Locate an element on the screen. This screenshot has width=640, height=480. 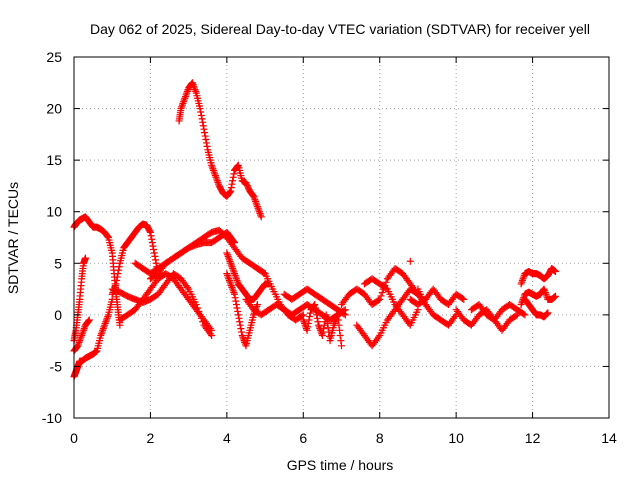
series-arc-early-rise is located at coordinates (93, 338).